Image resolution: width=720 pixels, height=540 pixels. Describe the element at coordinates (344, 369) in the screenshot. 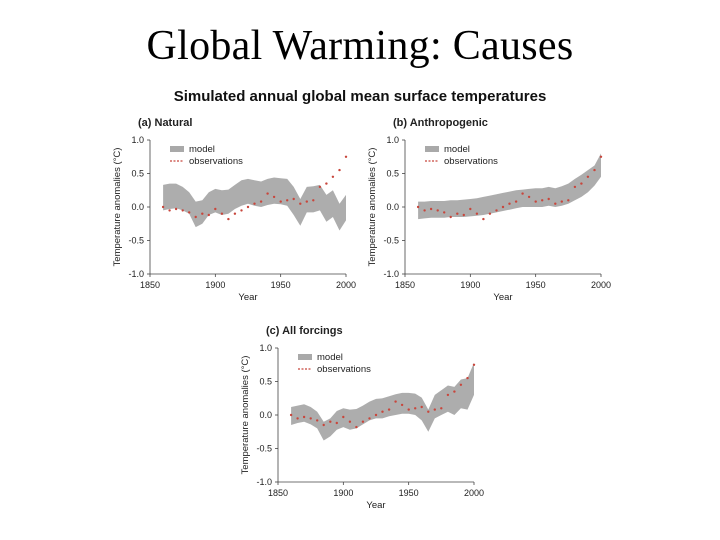

I see `legend-label-observations: observations` at that location.